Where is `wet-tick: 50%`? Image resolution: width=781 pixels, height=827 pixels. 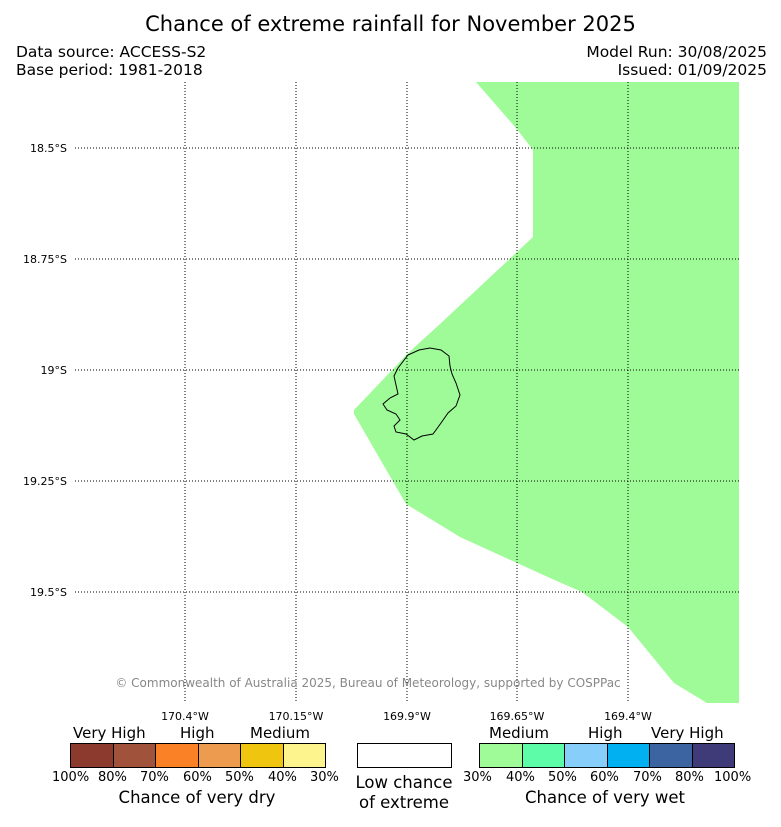 wet-tick: 50% is located at coordinates (562, 777).